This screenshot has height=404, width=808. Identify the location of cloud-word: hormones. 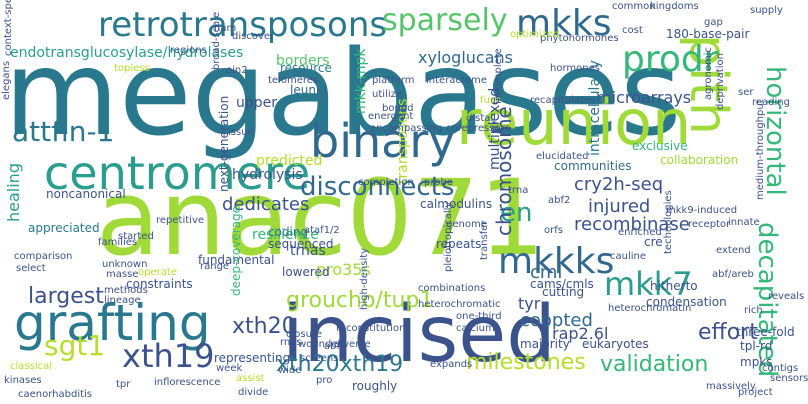
(575, 68).